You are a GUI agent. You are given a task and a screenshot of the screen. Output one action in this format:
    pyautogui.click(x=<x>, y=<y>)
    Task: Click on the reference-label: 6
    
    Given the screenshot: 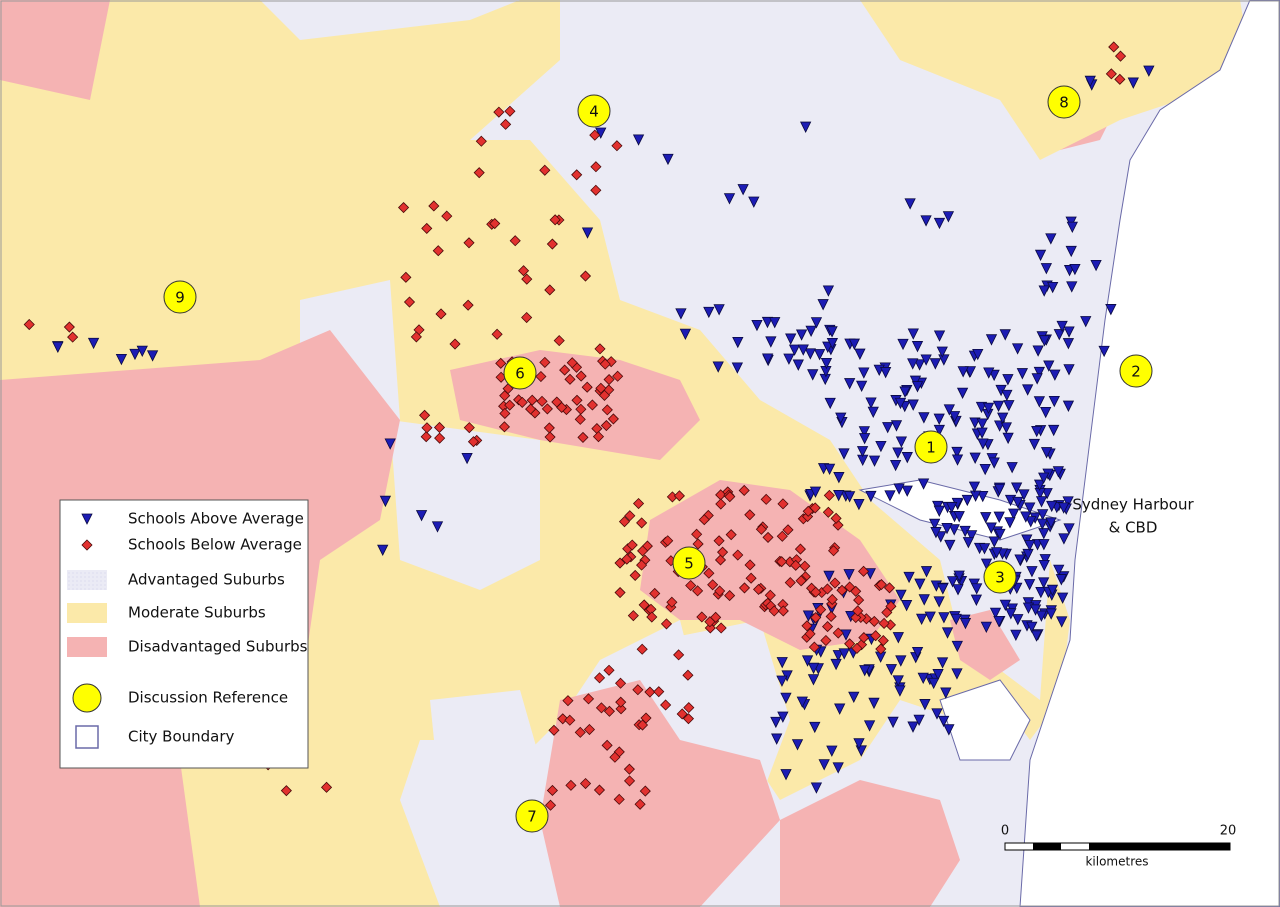 What is the action you would take?
    pyautogui.click(x=520, y=374)
    